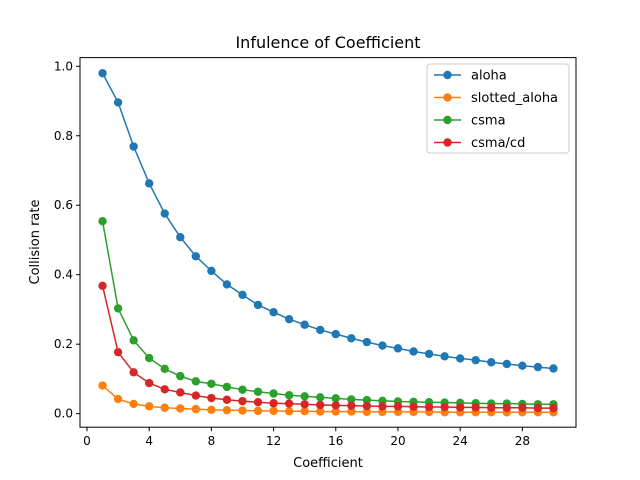  I want to click on x-tick-label: 24, so click(460, 441).